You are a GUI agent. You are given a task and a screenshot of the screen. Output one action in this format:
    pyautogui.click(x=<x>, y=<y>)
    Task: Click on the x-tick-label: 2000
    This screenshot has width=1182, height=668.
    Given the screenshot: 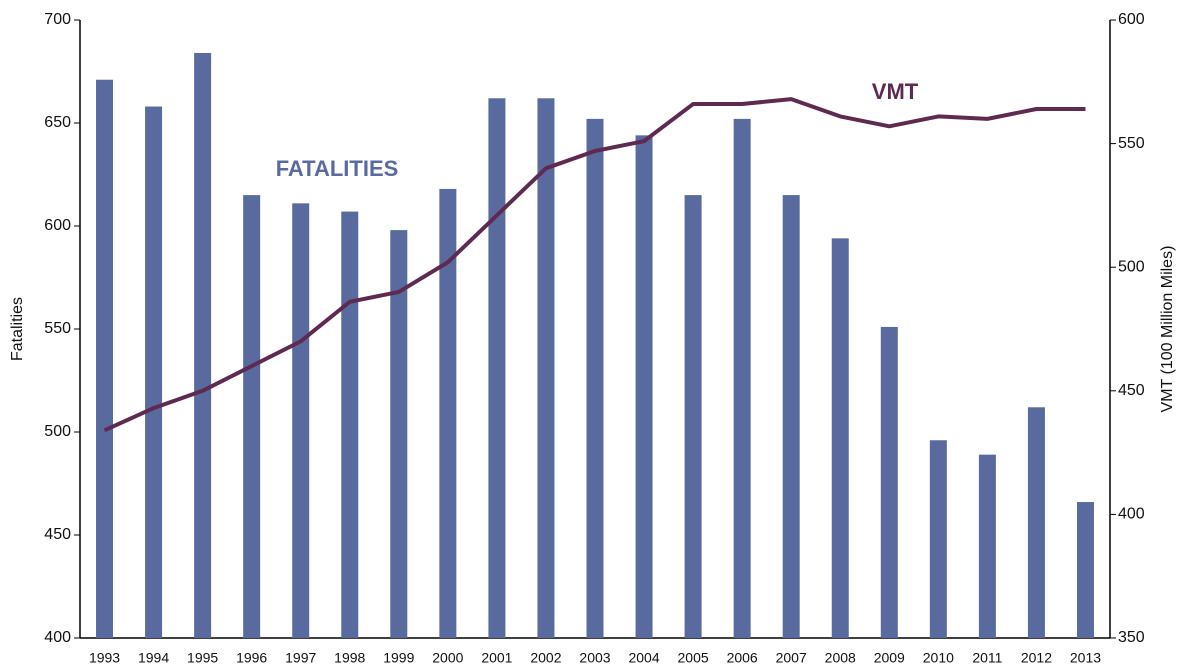 What is the action you would take?
    pyautogui.click(x=447, y=658)
    